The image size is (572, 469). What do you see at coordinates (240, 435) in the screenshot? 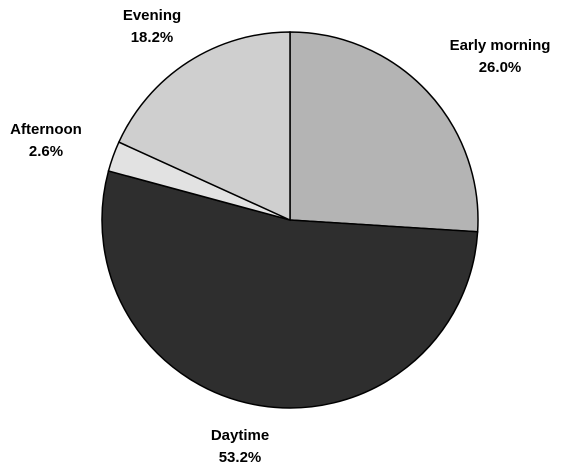
I see `slice-label: Daytime` at bounding box center [240, 435].